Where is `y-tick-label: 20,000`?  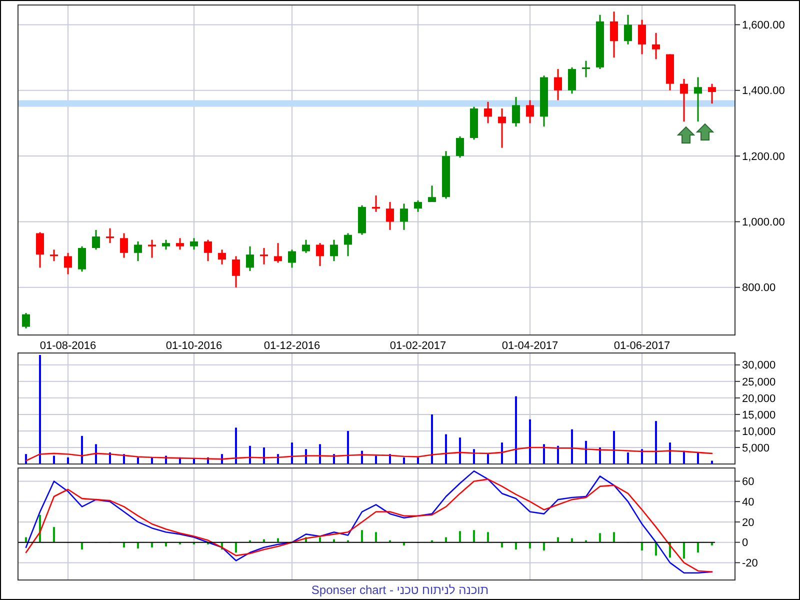 y-tick-label: 20,000 is located at coordinates (759, 398).